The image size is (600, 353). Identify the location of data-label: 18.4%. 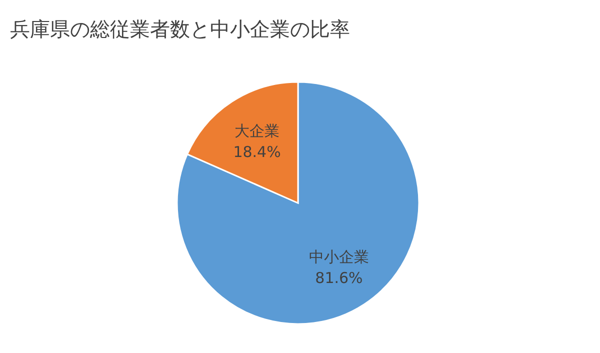
(257, 152).